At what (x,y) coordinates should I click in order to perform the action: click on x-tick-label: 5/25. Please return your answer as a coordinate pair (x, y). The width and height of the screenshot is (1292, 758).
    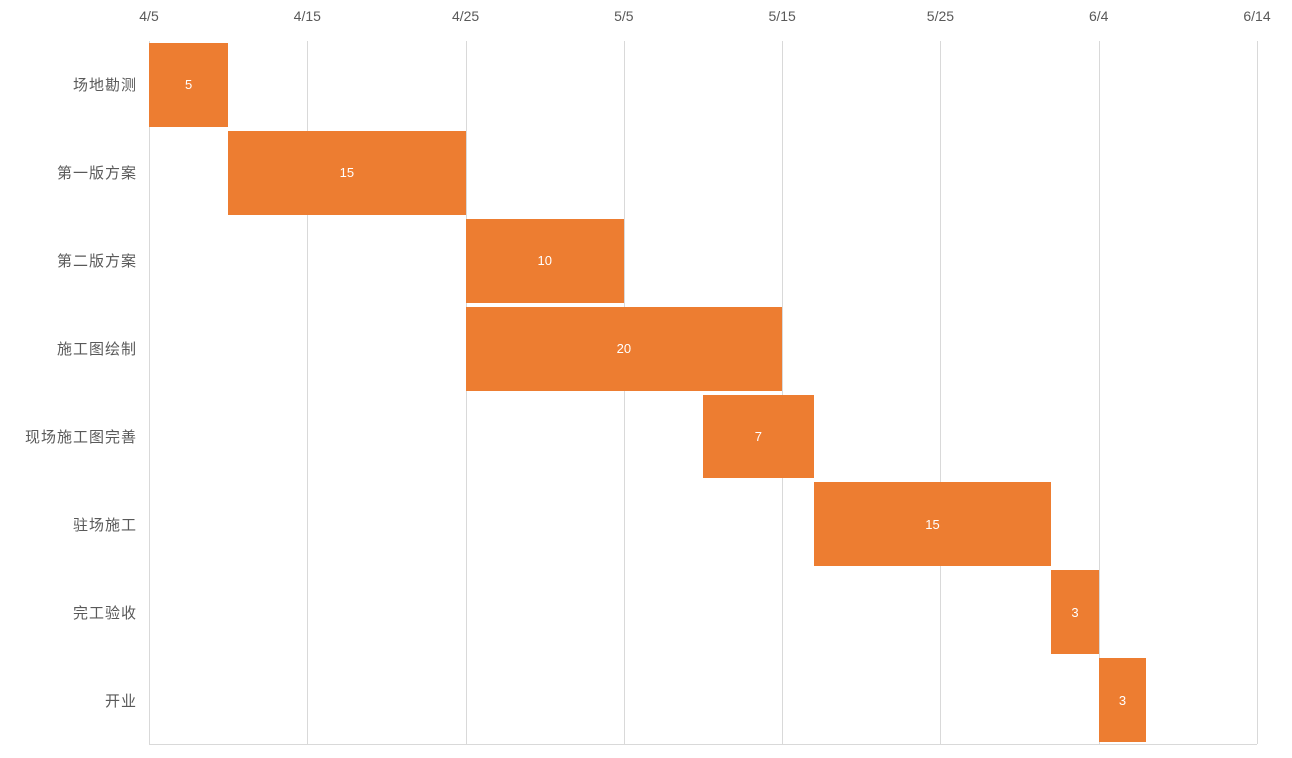
    Looking at the image, I should click on (940, 16).